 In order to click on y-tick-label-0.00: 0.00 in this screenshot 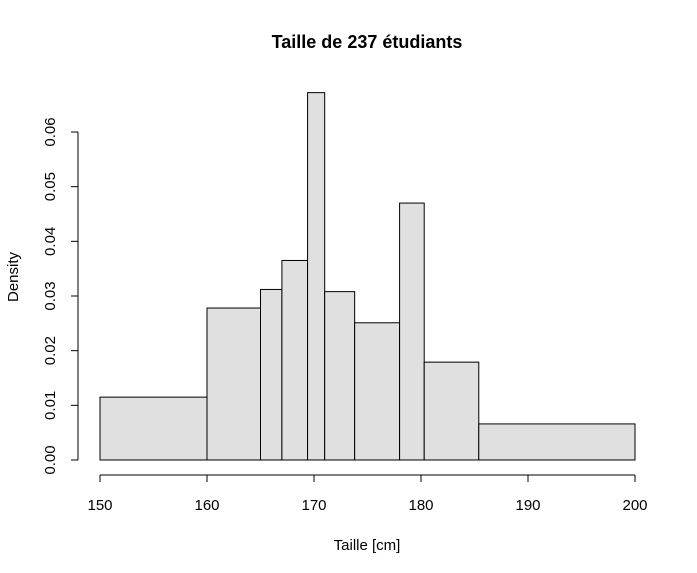, I will do `click(50, 459)`.